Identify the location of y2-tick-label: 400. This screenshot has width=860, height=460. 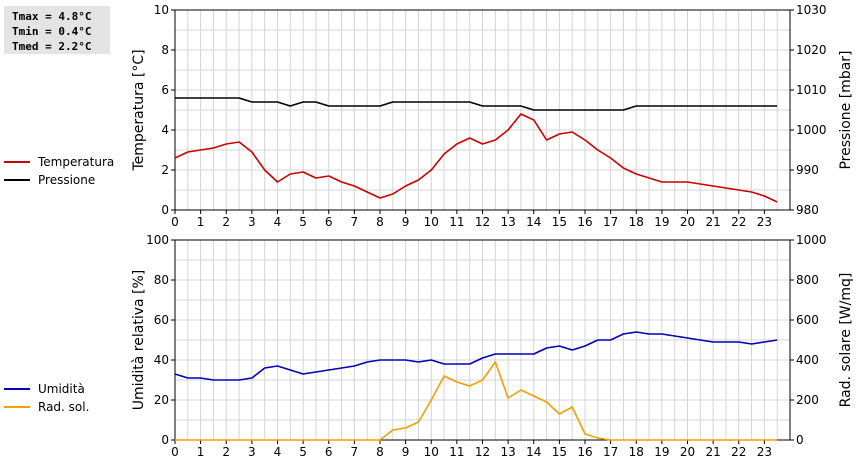
(807, 360).